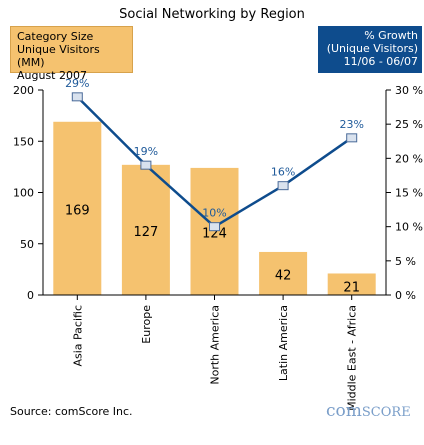 Image resolution: width=424 pixels, height=445 pixels. What do you see at coordinates (146, 151) in the screenshot?
I see `growth-label-1: 19%` at bounding box center [146, 151].